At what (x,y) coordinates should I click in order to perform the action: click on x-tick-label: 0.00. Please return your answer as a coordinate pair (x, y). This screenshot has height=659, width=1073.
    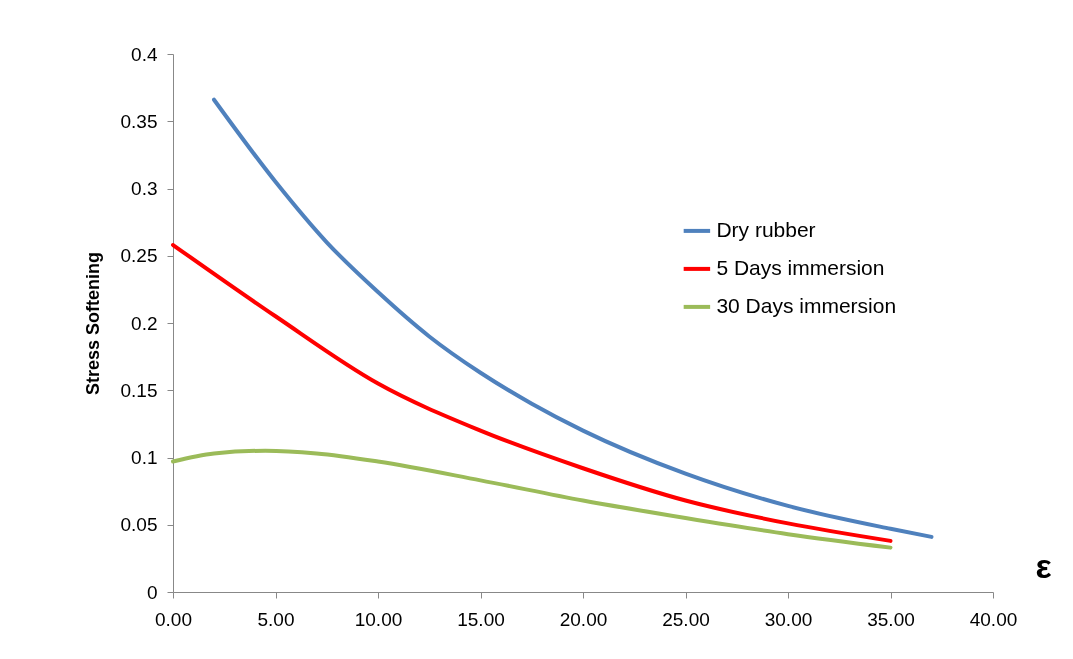
    Looking at the image, I should click on (173, 619).